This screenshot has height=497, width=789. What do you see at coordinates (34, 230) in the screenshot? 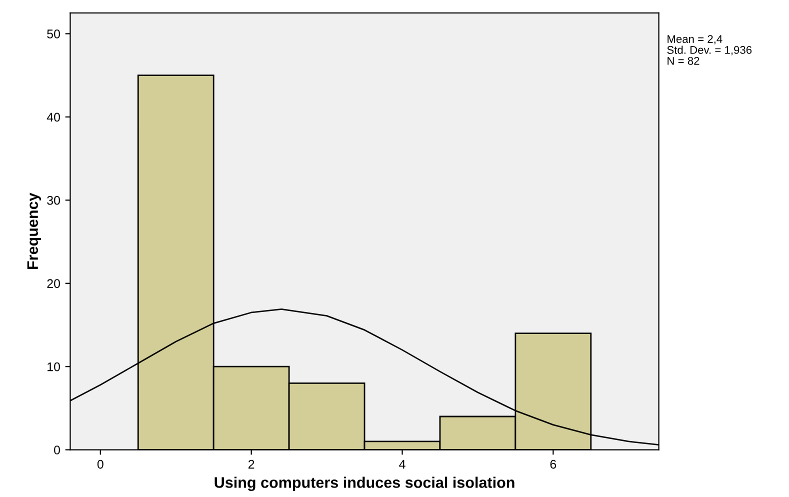
I see `y-axis-title: Frequency` at bounding box center [34, 230].